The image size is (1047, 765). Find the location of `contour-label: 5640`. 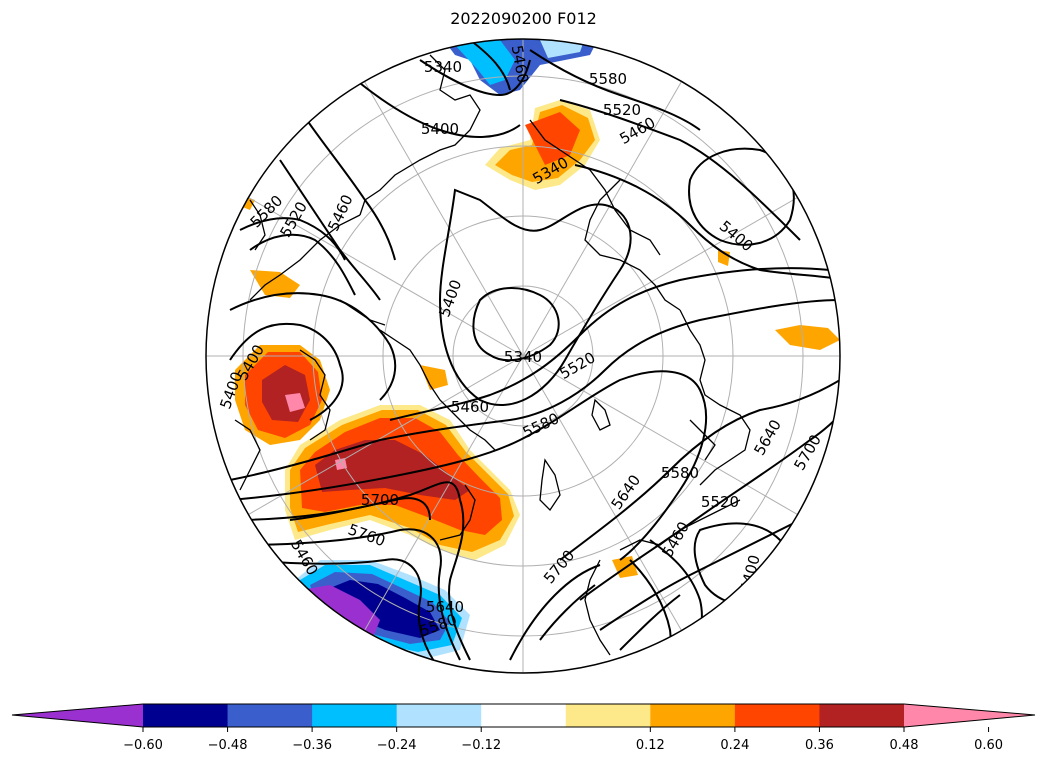

contour-label: 5640 is located at coordinates (445, 607).